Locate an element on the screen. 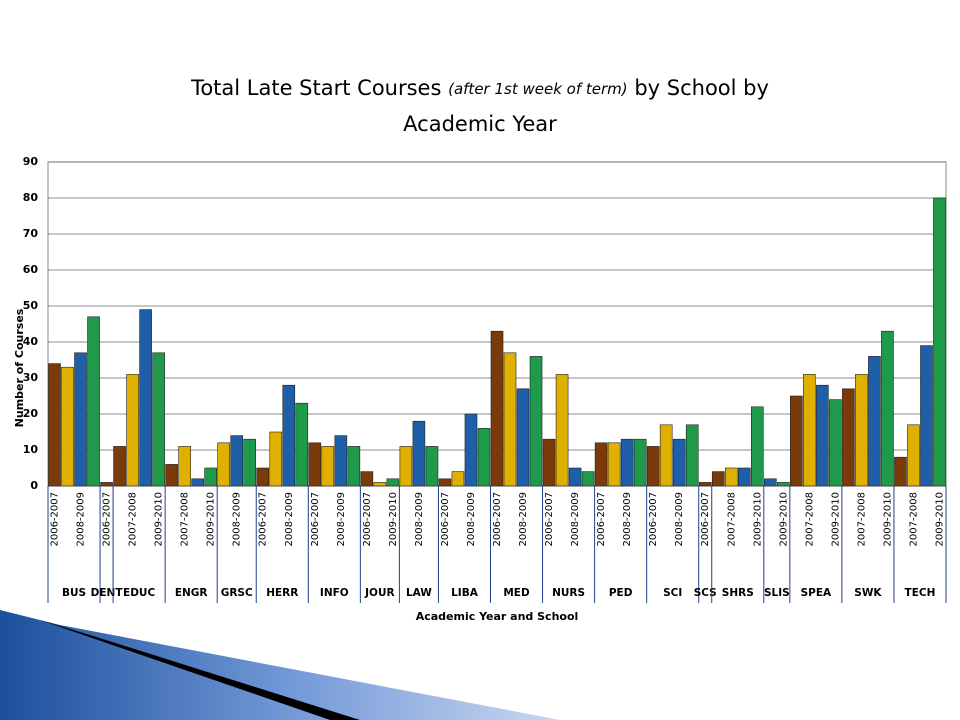 The height and width of the screenshot is (720, 960). x-school-label: NURS is located at coordinates (568, 593).